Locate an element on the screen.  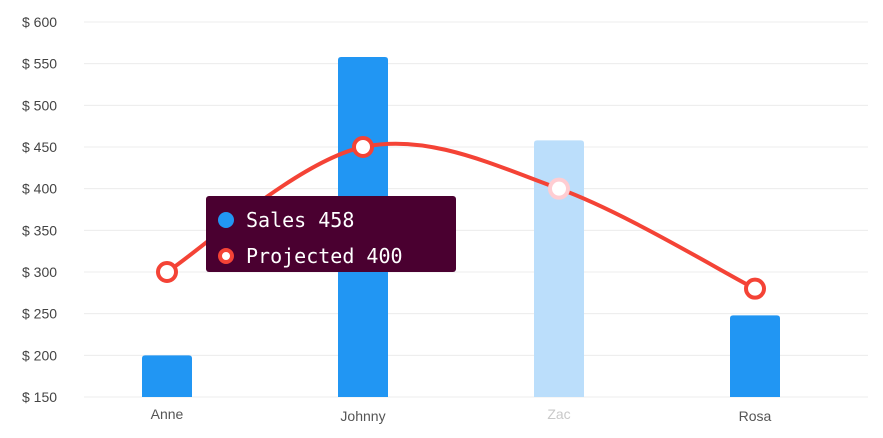
tooltip-row-sales: Sales 458 is located at coordinates (331, 220).